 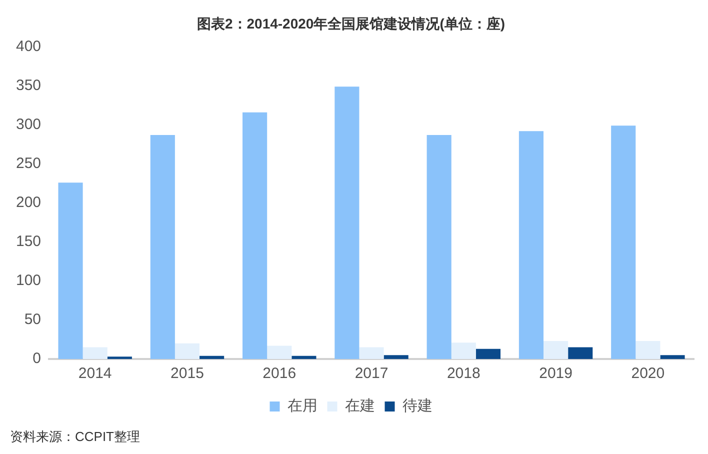 I want to click on y-tick-label: 350, so click(x=29, y=85).